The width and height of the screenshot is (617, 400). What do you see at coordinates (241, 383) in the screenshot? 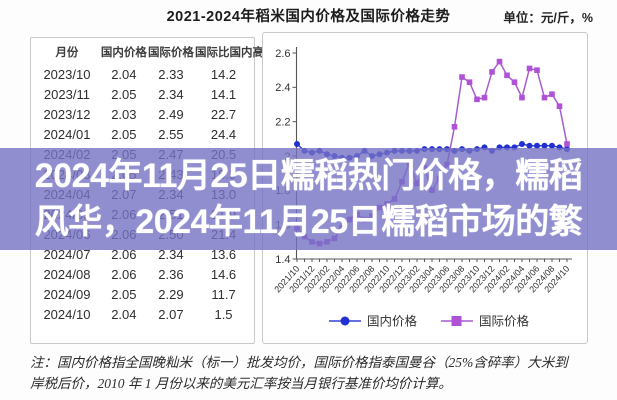
I see `footnote-line2: 岸税后价，2010 年 1 月份以来的美元汇率按当月银行基准价均价计算。` at bounding box center [241, 383].